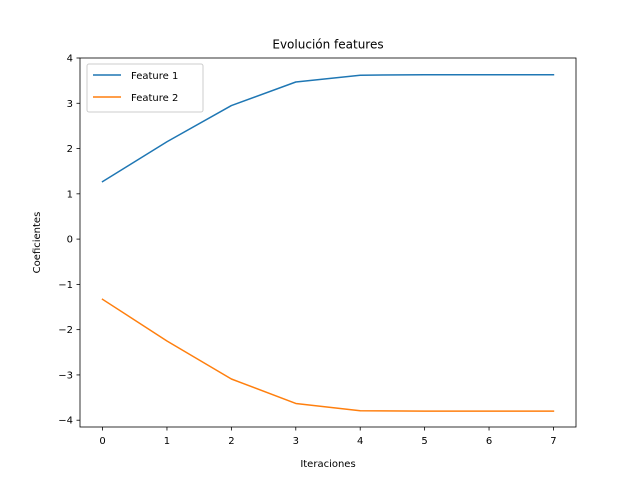 The width and height of the screenshot is (640, 480). What do you see at coordinates (70, 104) in the screenshot?
I see `y-tick-label: 3` at bounding box center [70, 104].